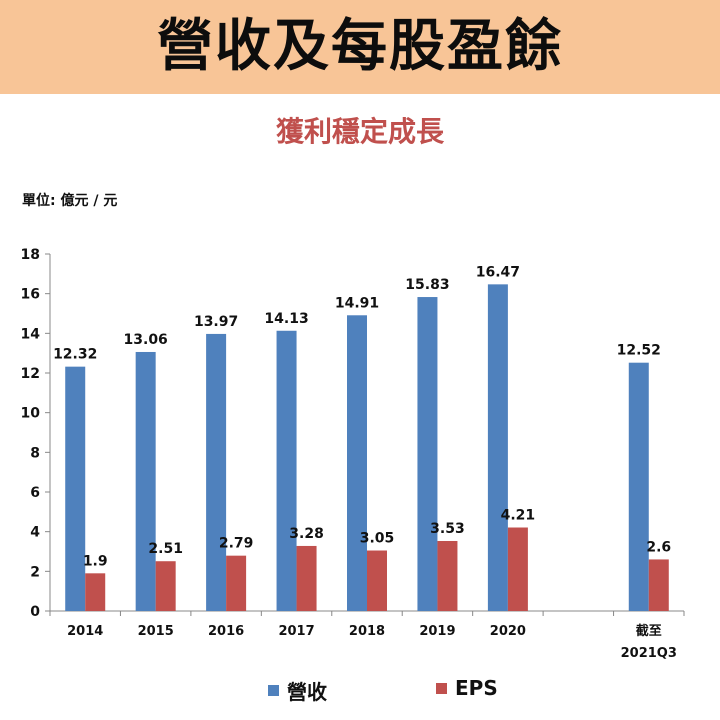  What do you see at coordinates (427, 285) in the screenshot?
I see `data-label-revenue: 15.83` at bounding box center [427, 285].